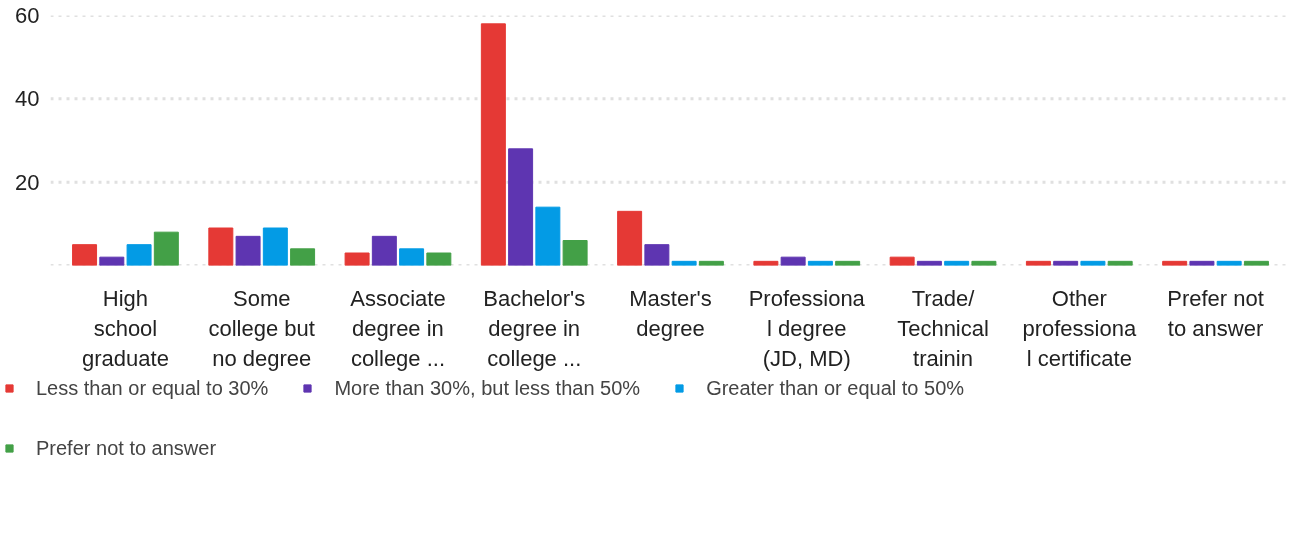  I want to click on legend-label: Prefer not to answer, so click(126, 448).